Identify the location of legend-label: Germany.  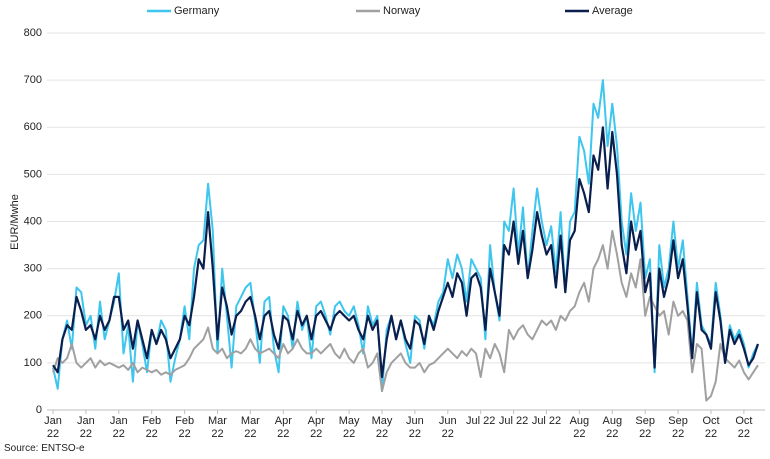
(197, 11).